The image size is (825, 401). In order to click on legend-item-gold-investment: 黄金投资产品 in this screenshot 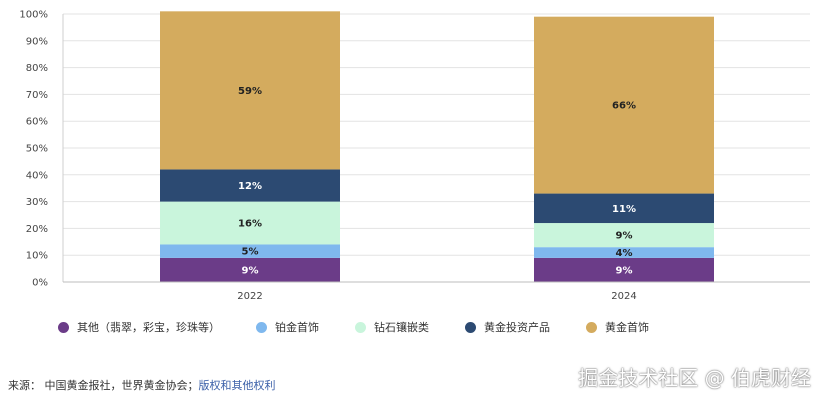, I will do `click(507, 327)`.